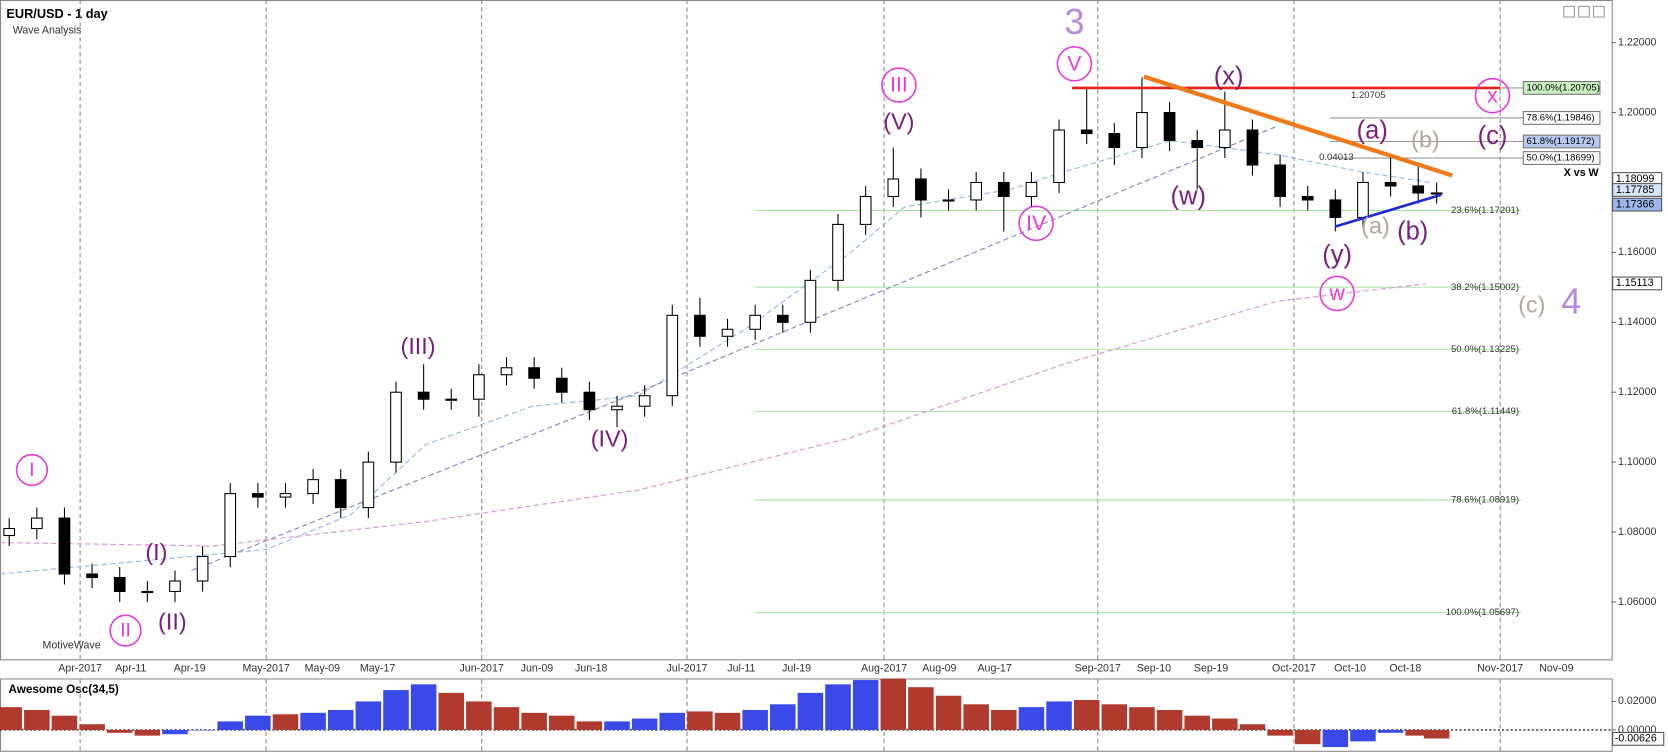 Image resolution: width=1668 pixels, height=755 pixels. What do you see at coordinates (1211, 669) in the screenshot?
I see `x-tick-label: Sep-19` at bounding box center [1211, 669].